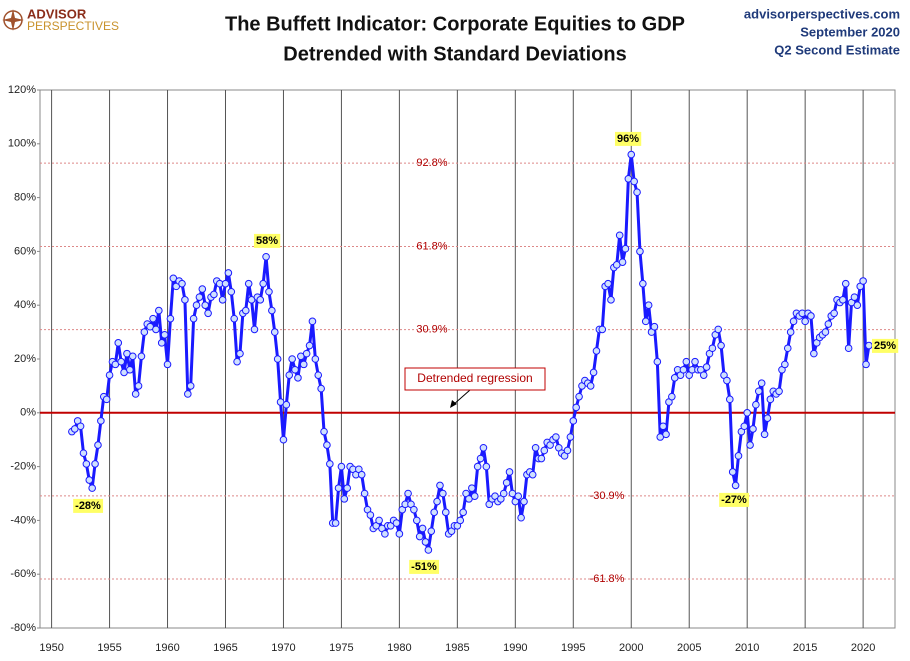 Image resolution: width=910 pixels, height=661 pixels. Describe the element at coordinates (863, 648) in the screenshot. I see `x-tick-label: 2020` at that location.